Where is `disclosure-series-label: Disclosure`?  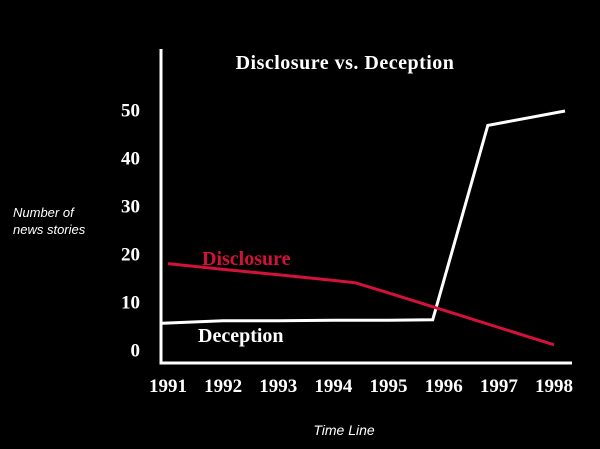 disclosure-series-label: Disclosure is located at coordinates (246, 259).